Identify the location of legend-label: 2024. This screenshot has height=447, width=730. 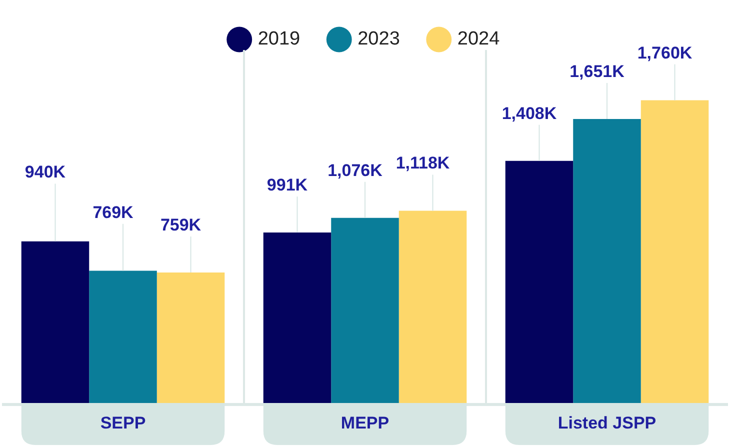
(478, 39).